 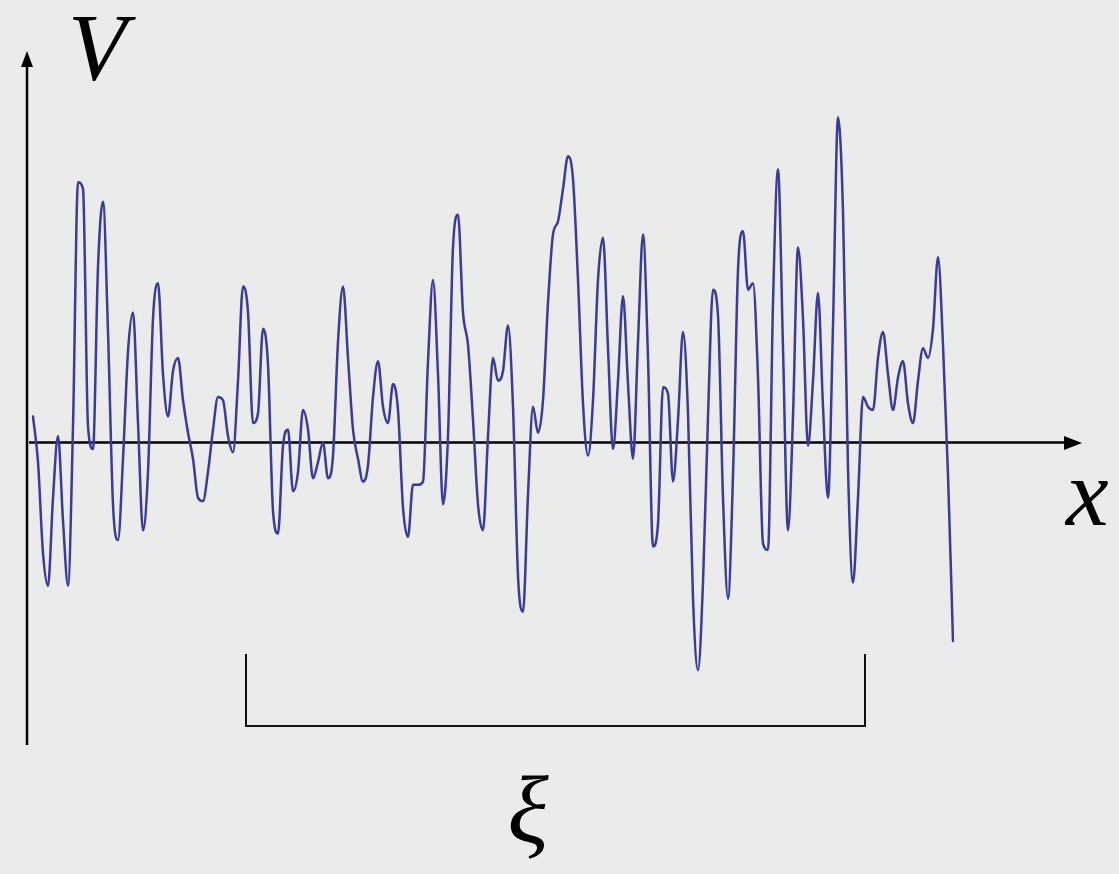 What do you see at coordinates (528, 809) in the screenshot?
I see `text: ξ` at bounding box center [528, 809].